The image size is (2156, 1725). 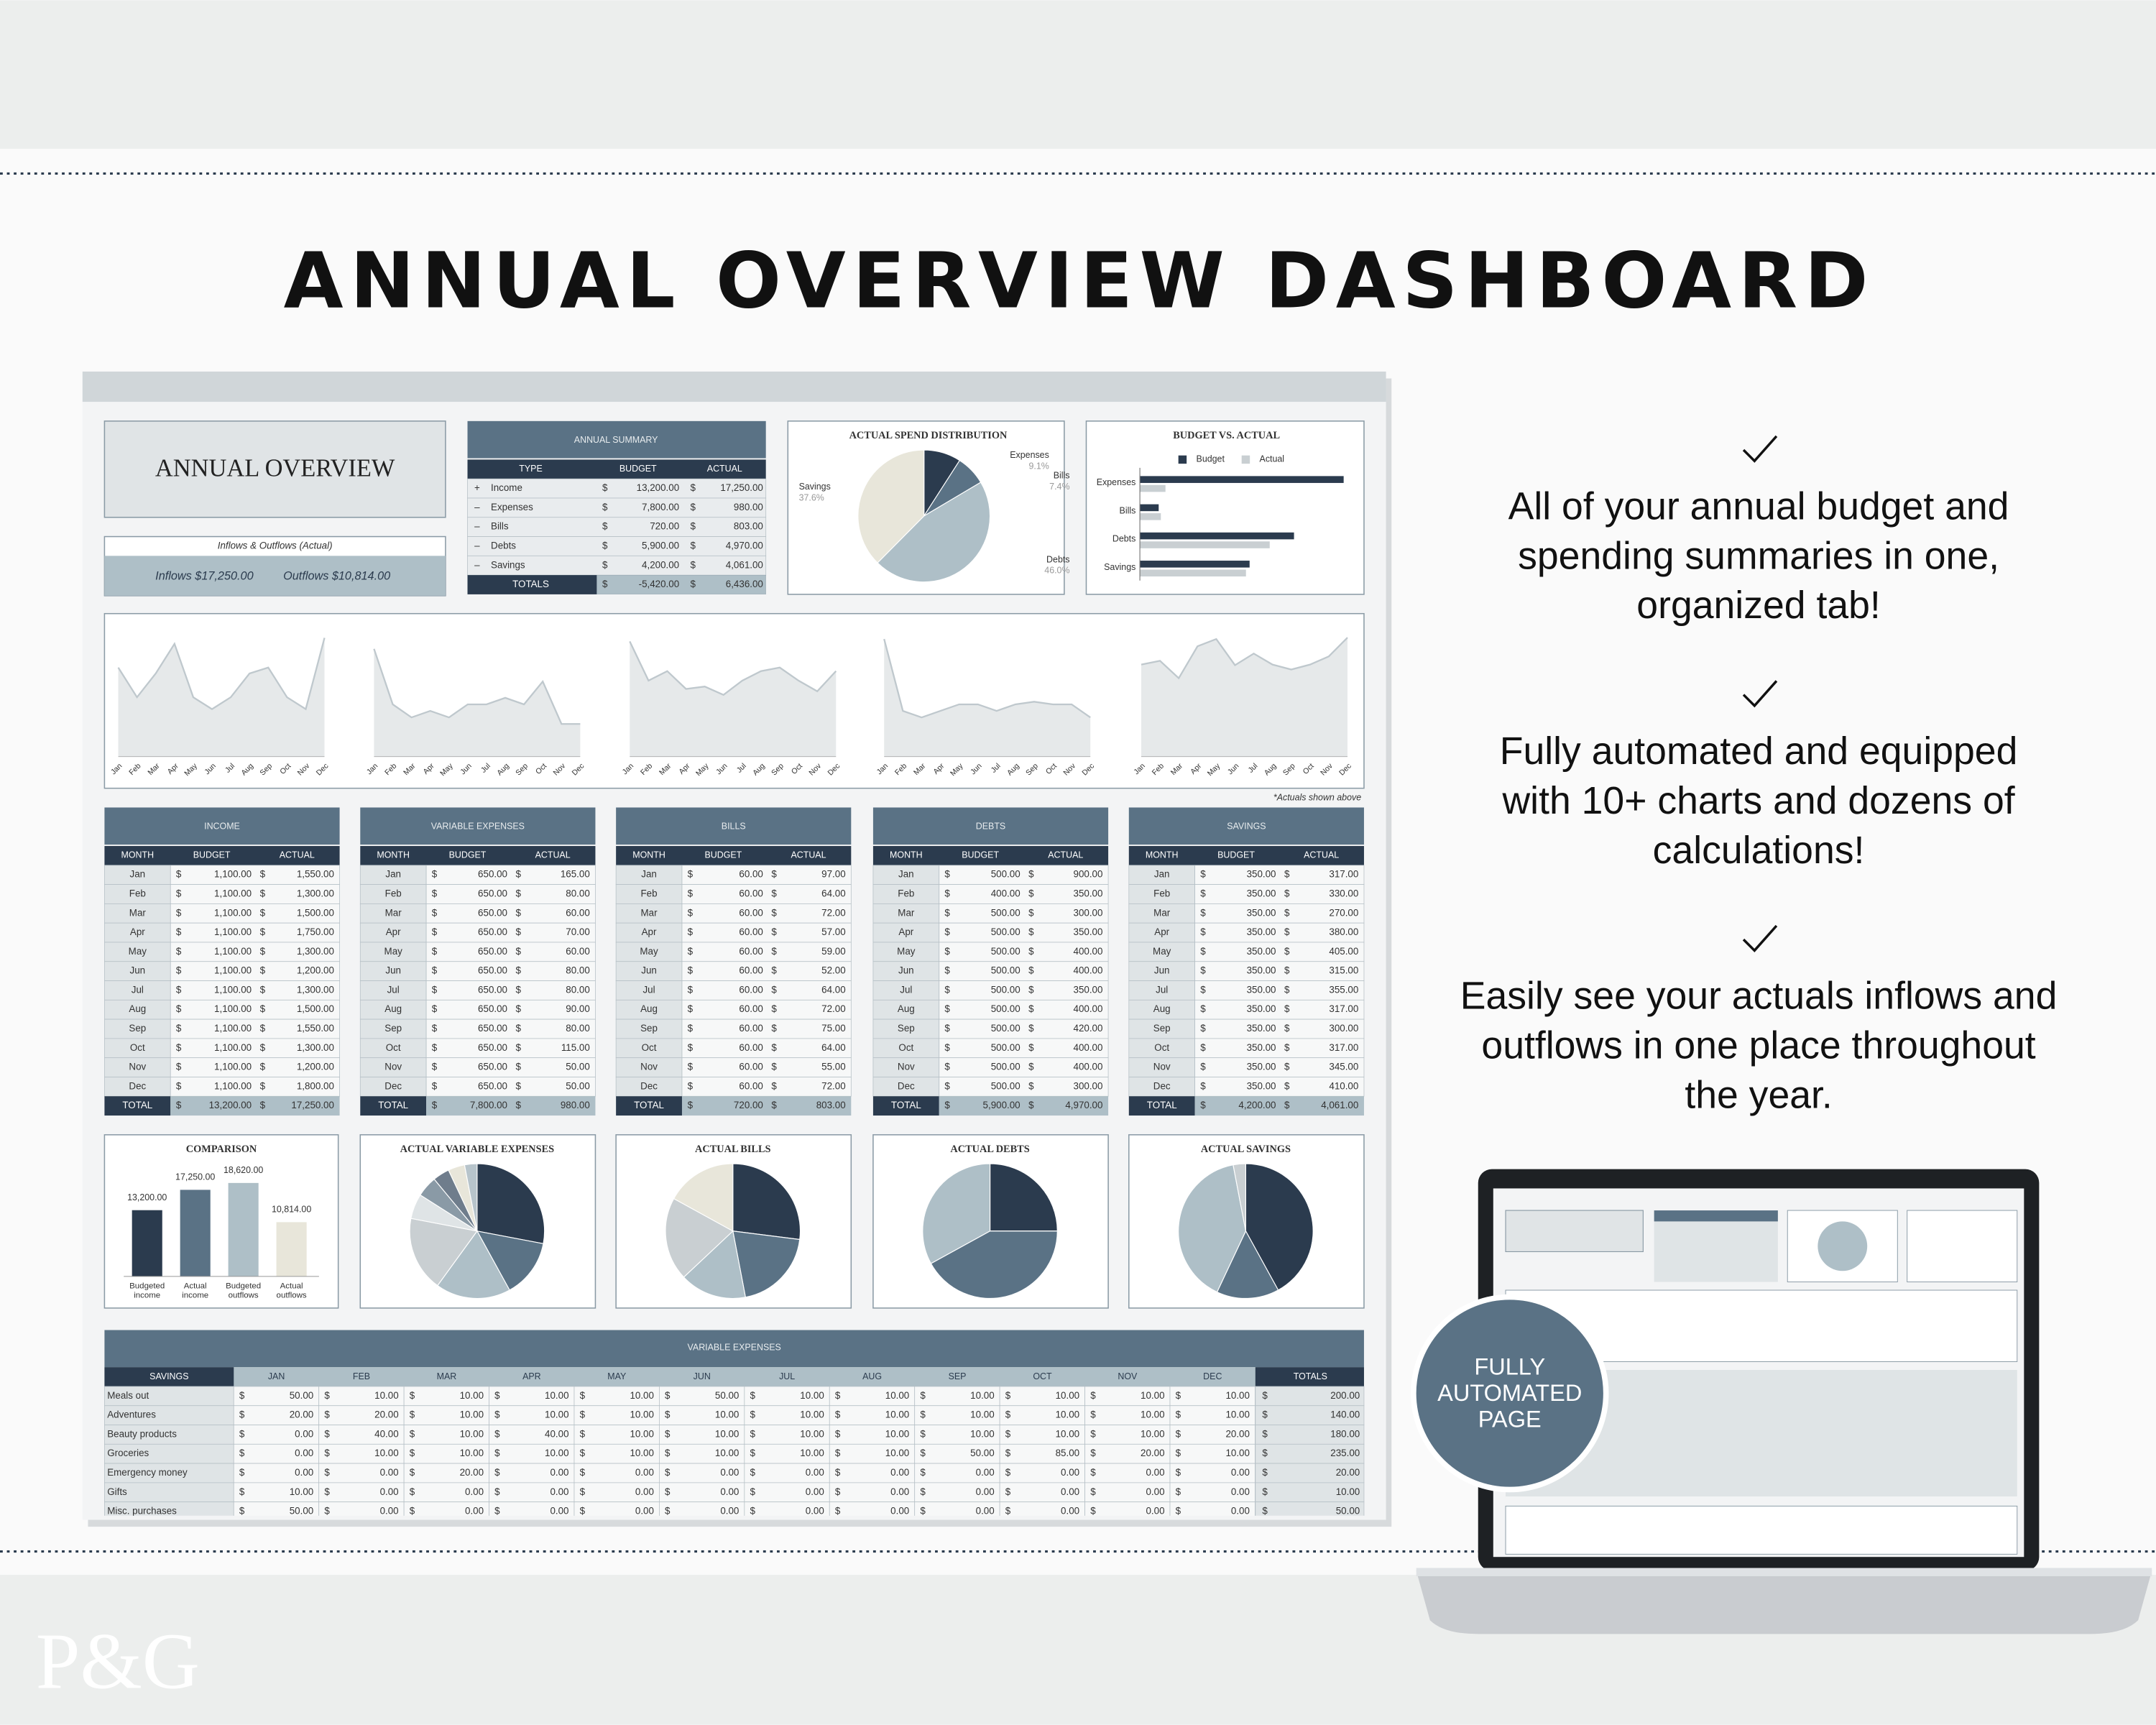 What do you see at coordinates (1339, 1105) in the screenshot?
I see `total-actual: 4,061.00` at bounding box center [1339, 1105].